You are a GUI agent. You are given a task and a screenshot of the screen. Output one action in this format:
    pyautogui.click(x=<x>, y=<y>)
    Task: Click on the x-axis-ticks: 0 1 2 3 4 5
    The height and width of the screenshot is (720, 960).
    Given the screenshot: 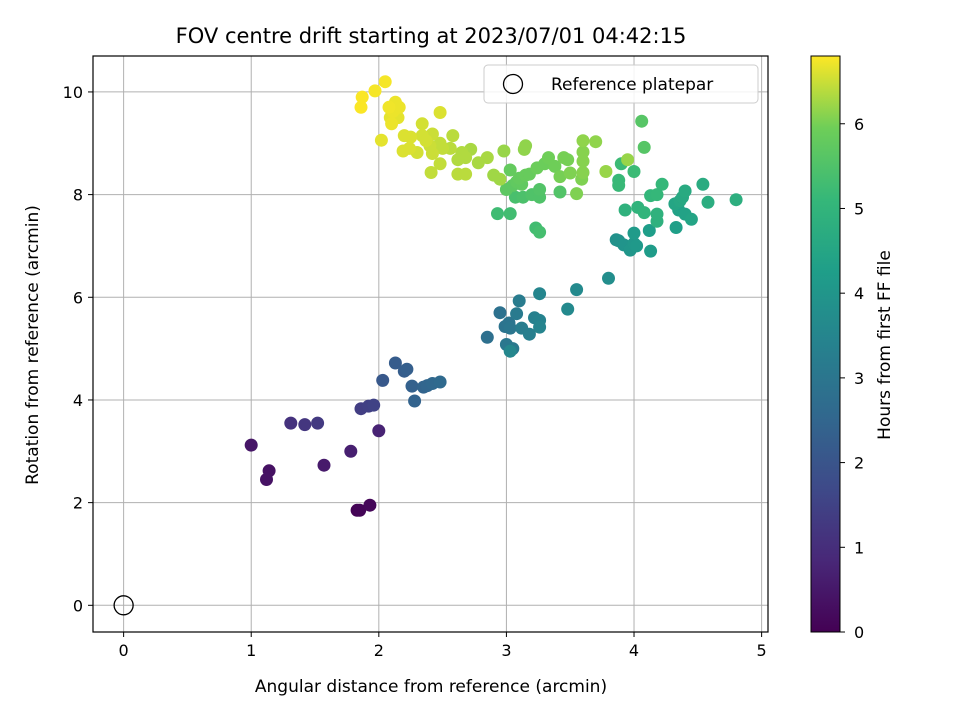 What is the action you would take?
    pyautogui.click(x=443, y=646)
    